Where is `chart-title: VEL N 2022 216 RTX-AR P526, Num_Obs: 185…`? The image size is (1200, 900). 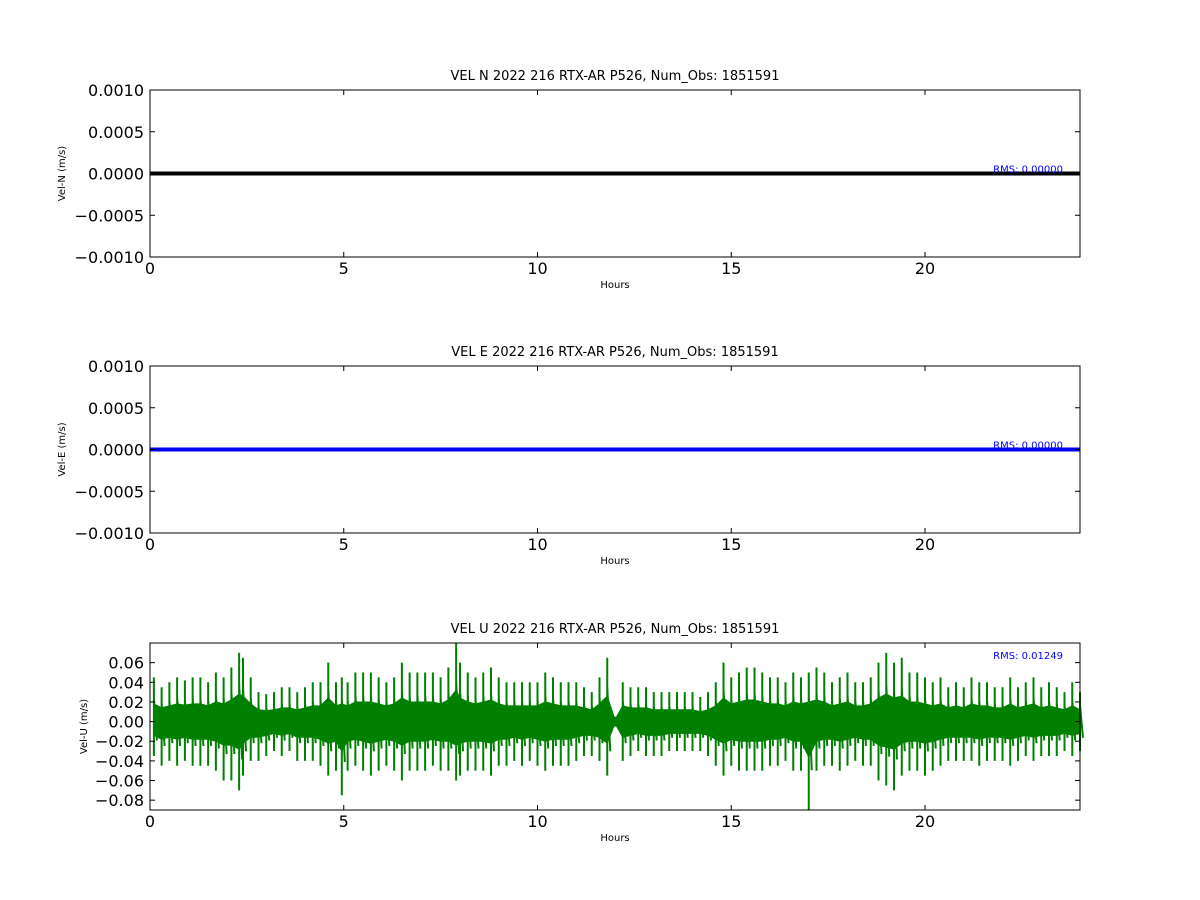 chart-title: VEL N 2022 216 RTX-AR P526, Num_Obs: 185… is located at coordinates (615, 76).